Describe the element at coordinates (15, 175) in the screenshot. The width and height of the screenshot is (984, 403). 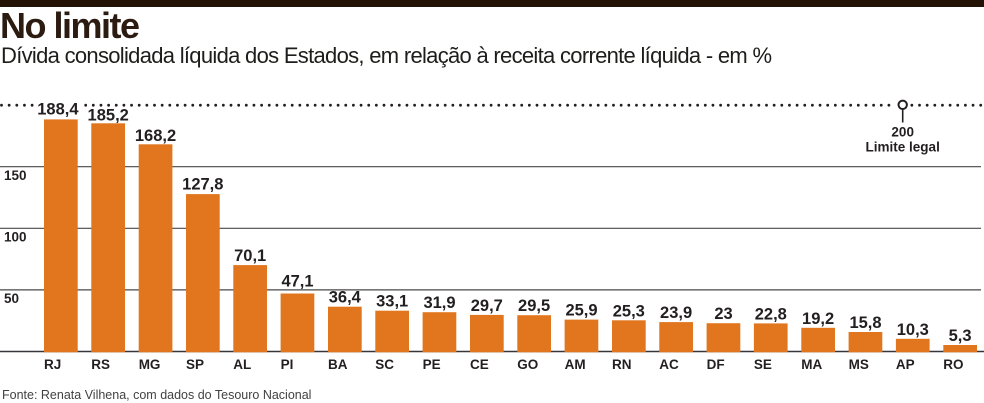
I see `svg-text: 150` at that location.